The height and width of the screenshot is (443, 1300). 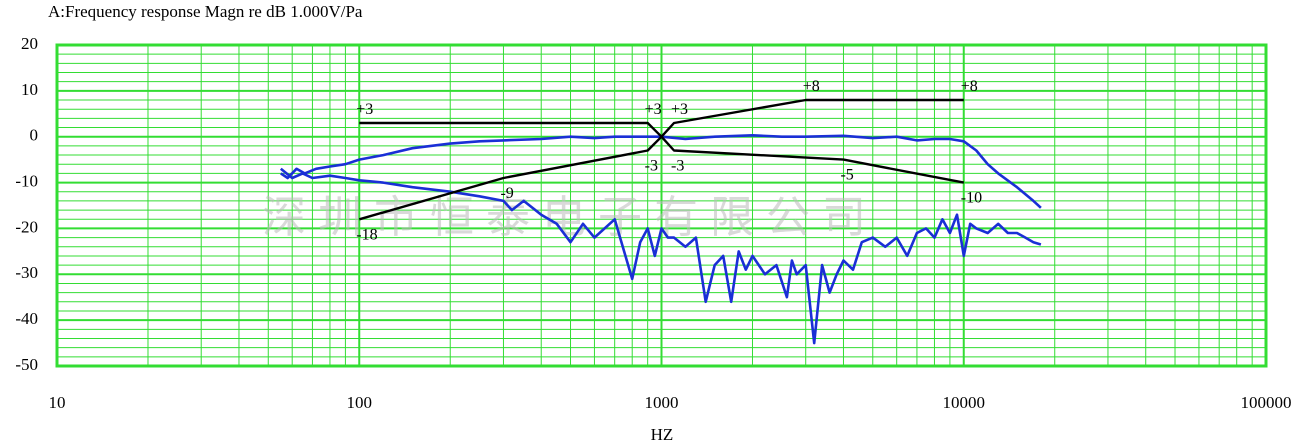 I want to click on y-axis-ticks: 20 10 0 -10 -20 -30 -40 -50, so click(x=26, y=204).